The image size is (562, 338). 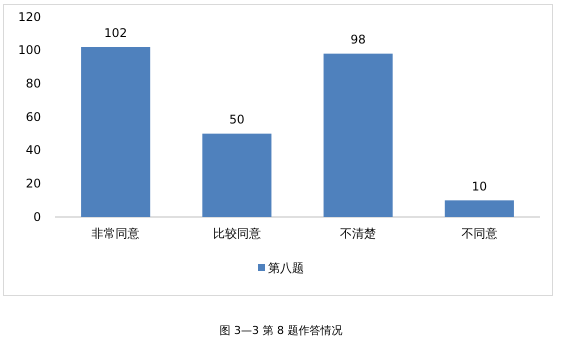 What do you see at coordinates (29, 50) in the screenshot?
I see `y-tick-label: 100` at bounding box center [29, 50].